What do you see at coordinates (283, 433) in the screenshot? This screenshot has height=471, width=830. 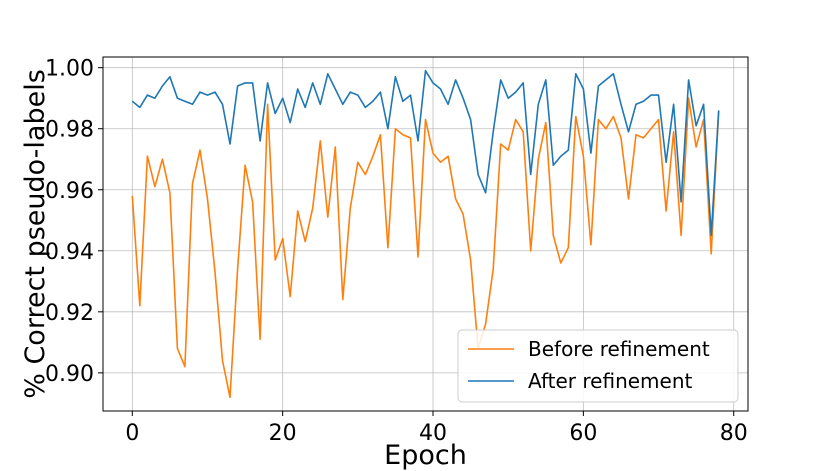 I see `x-tick-label: 20` at bounding box center [283, 433].